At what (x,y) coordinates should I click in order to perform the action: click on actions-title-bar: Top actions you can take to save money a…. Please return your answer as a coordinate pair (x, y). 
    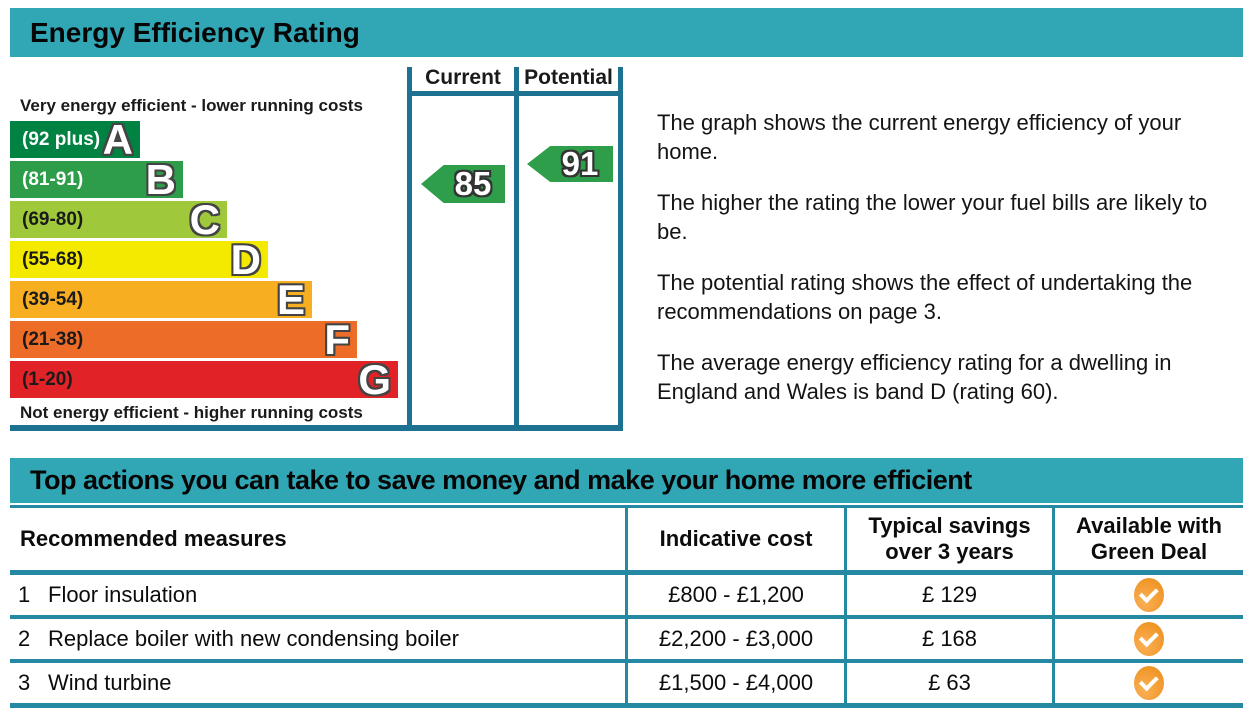
    Looking at the image, I should click on (626, 480).